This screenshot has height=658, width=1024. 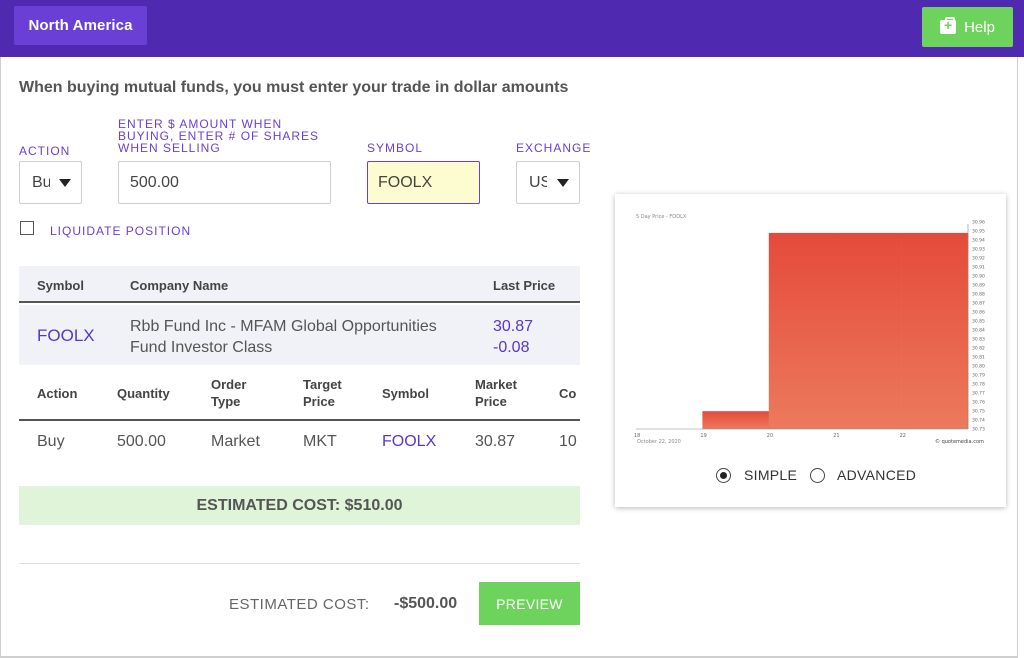 I want to click on chart-y-tick-label: 30.95, so click(x=978, y=232).